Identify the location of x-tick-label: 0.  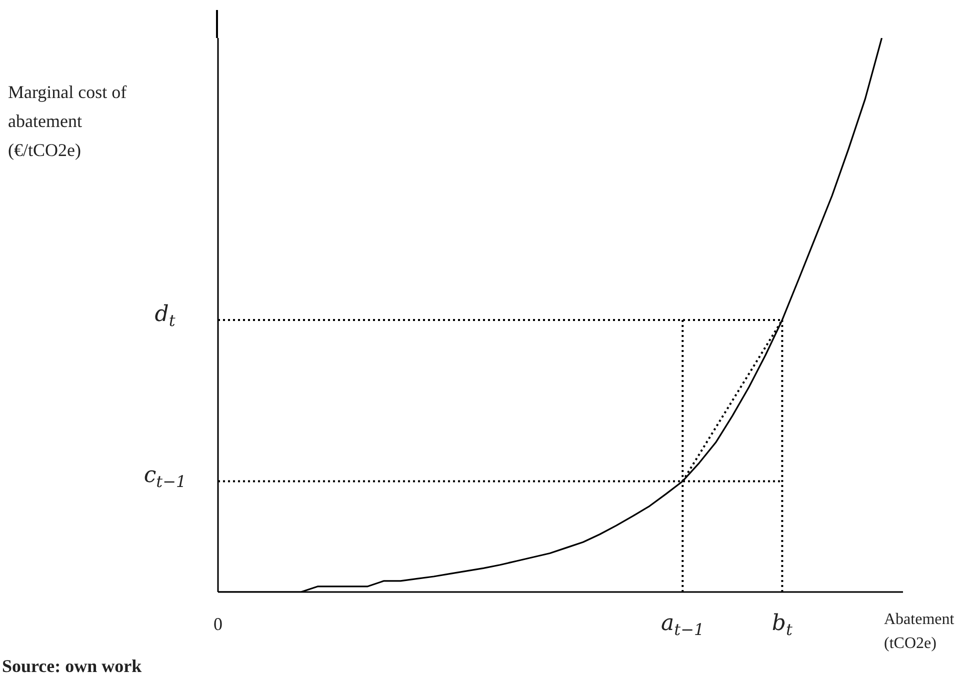
(218, 624).